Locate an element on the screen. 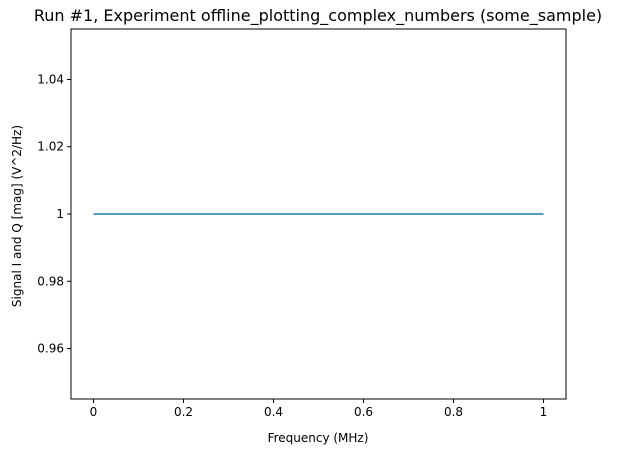  x-tick-label: 0.6 is located at coordinates (363, 412).